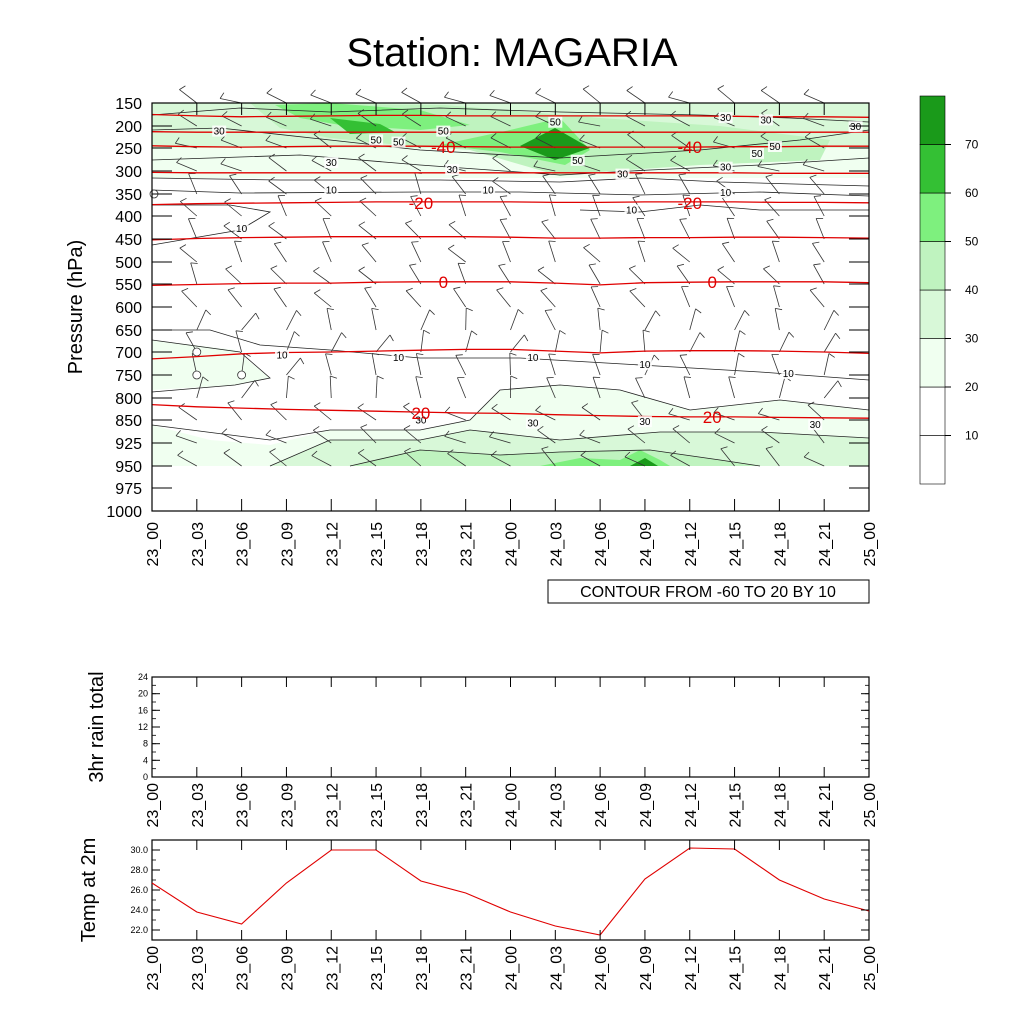  What do you see at coordinates (422, 544) in the screenshot?
I see `time-tick-label: 23_18` at bounding box center [422, 544].